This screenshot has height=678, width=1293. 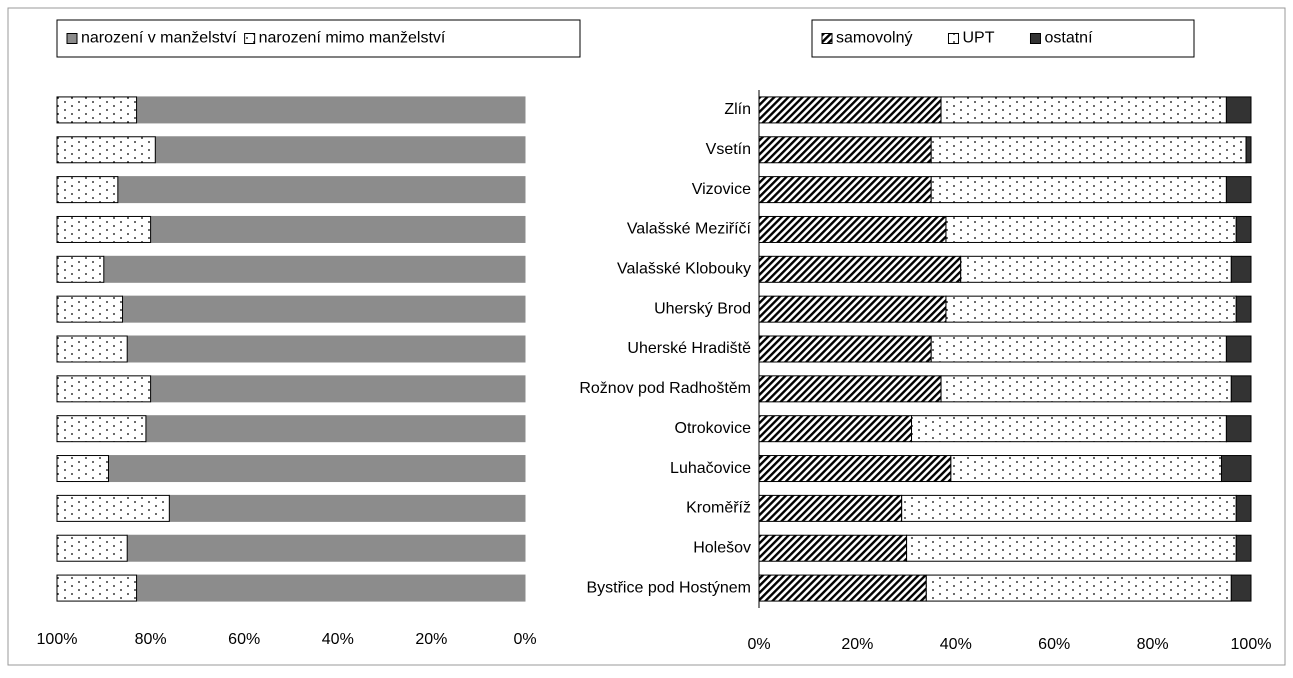 What do you see at coordinates (718, 508) in the screenshot?
I see `y-tick-label: Kroměříž` at bounding box center [718, 508].